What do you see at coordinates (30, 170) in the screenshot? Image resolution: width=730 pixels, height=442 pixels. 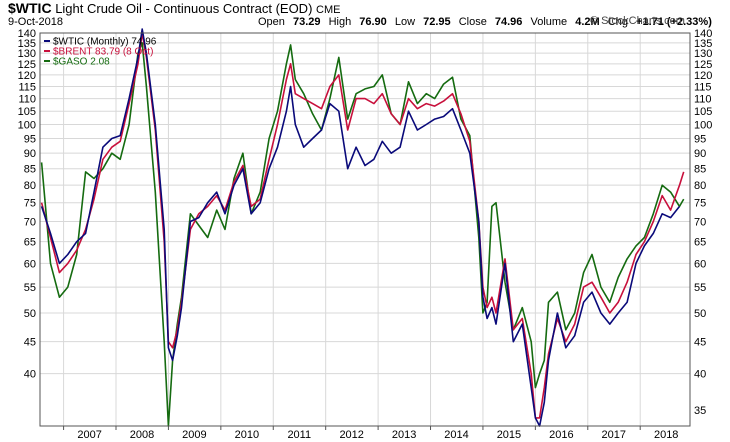 I see `y-tick-left: 85` at bounding box center [30, 170].